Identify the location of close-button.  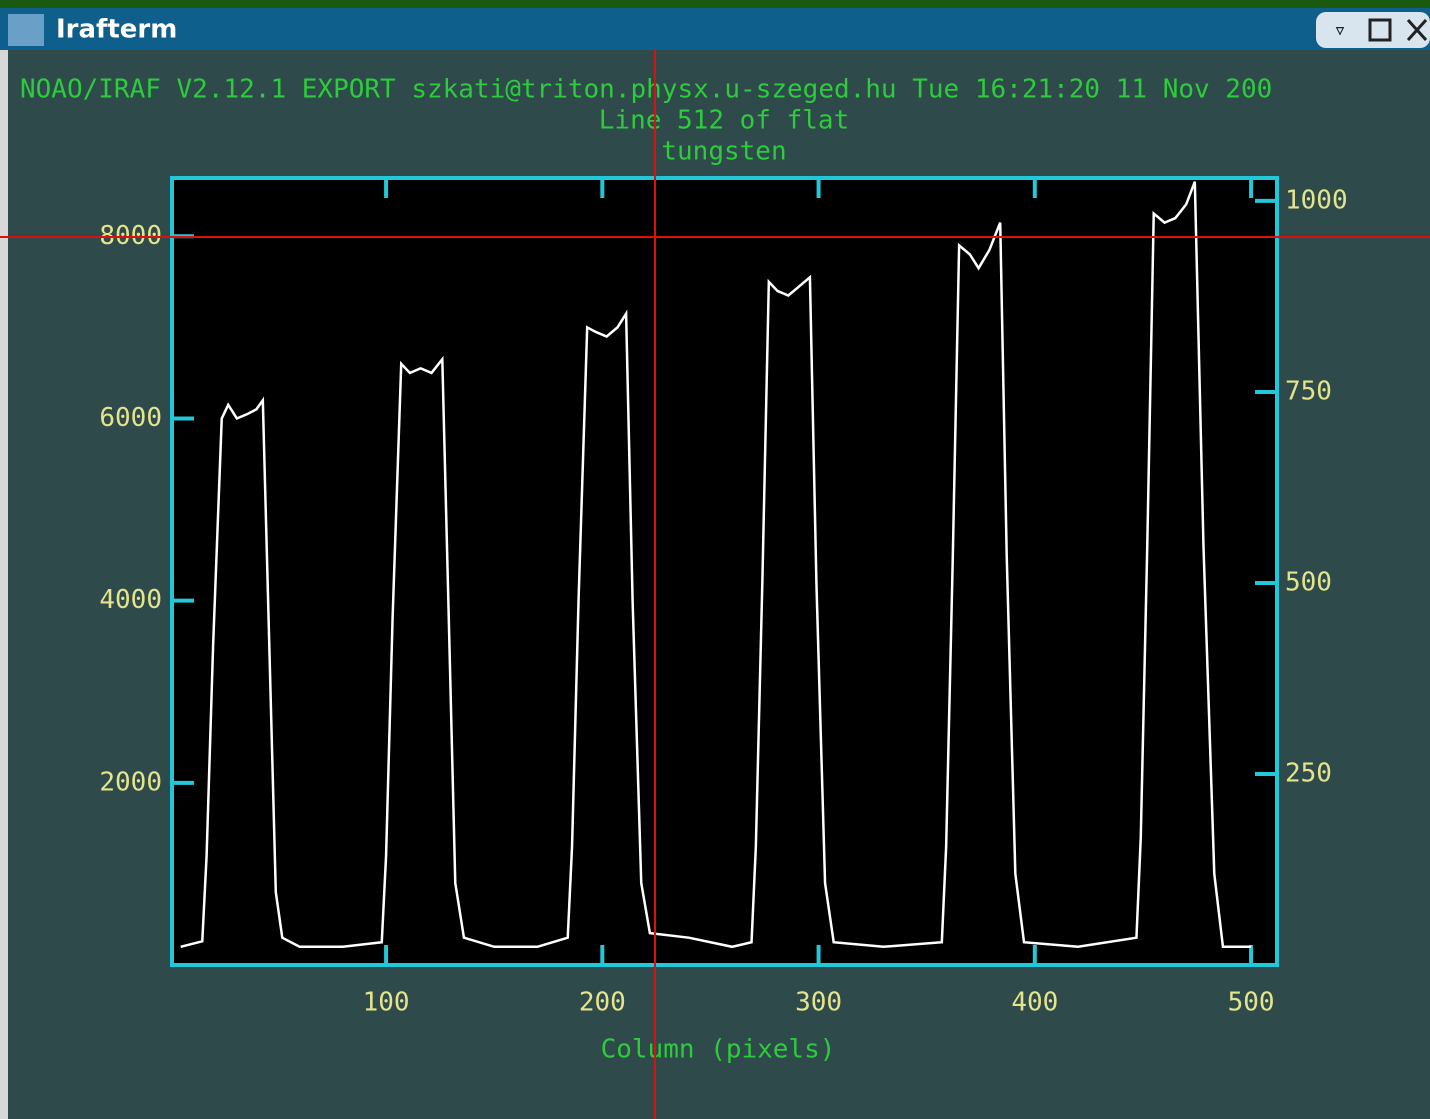
(1417, 30).